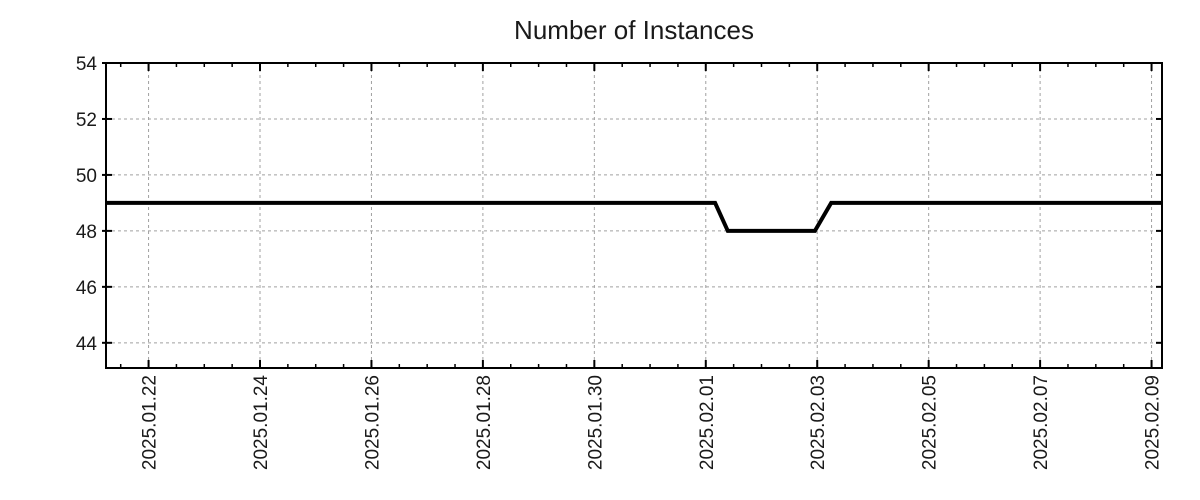 The height and width of the screenshot is (500, 1200). Describe the element at coordinates (150, 422) in the screenshot. I see `x-tick-label: 2025.01.22` at that location.